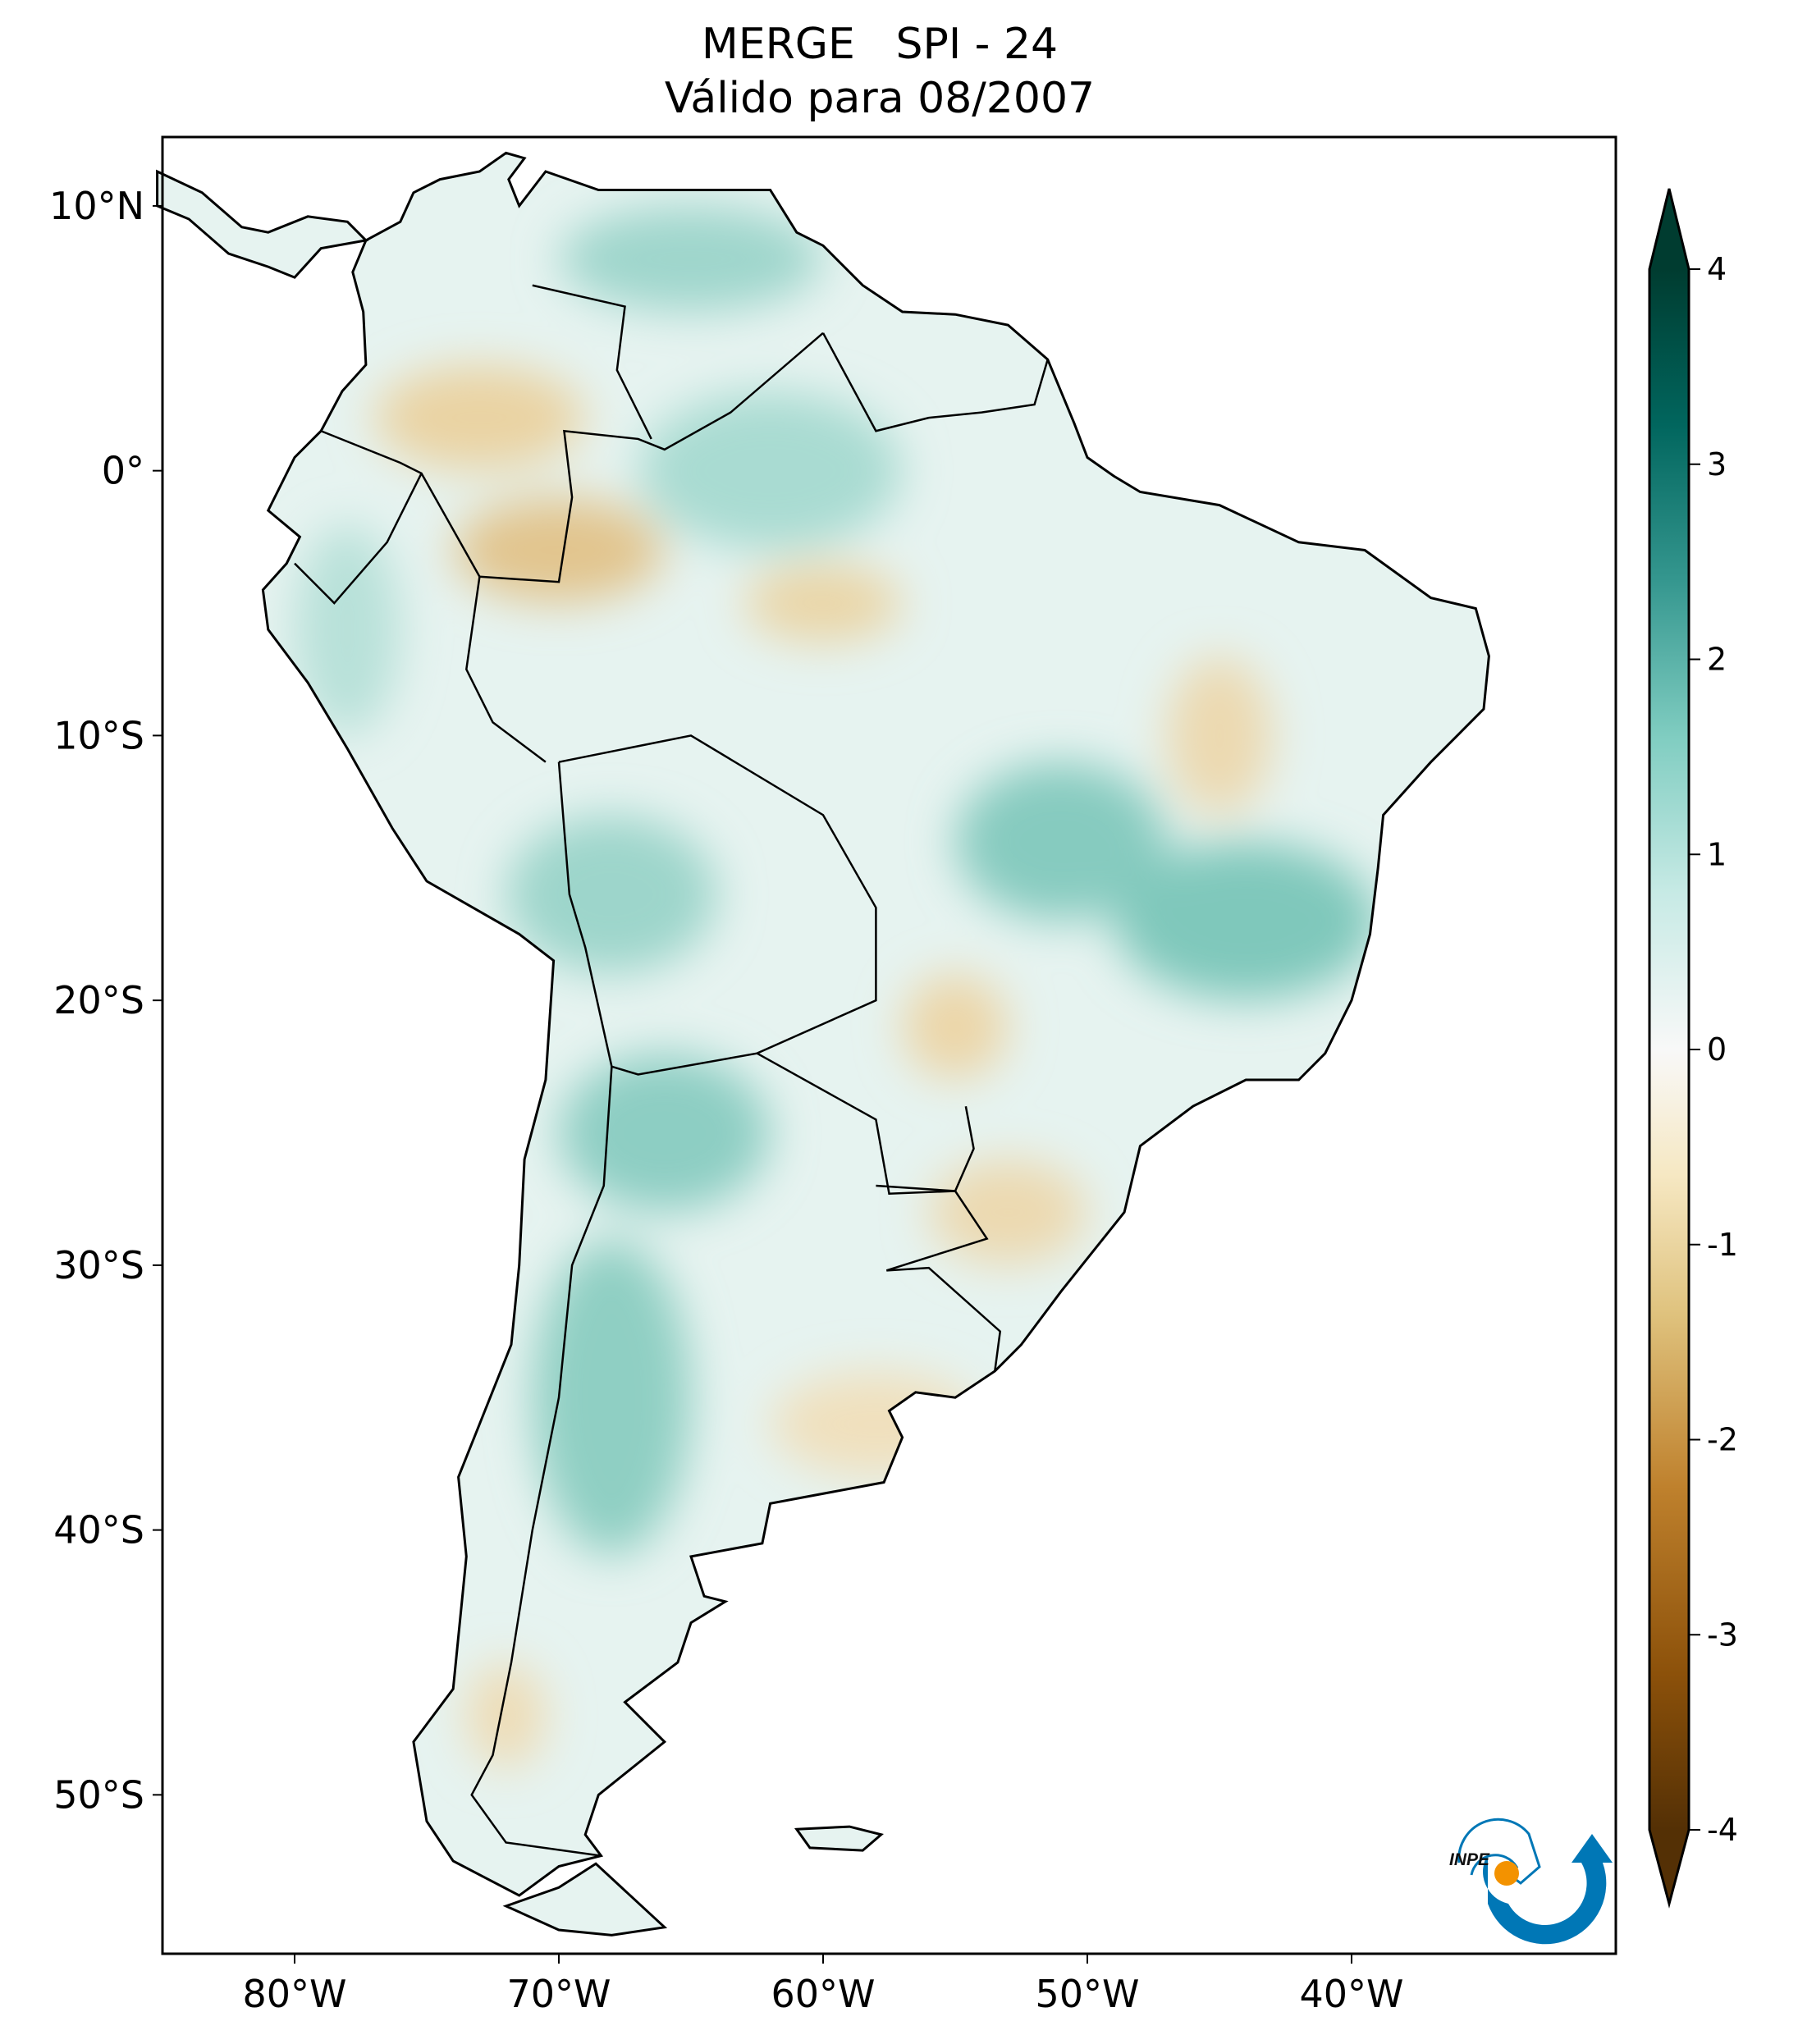 This screenshot has width=1798, height=2044. I want to click on y-tick-label: 30°S, so click(98, 1265).